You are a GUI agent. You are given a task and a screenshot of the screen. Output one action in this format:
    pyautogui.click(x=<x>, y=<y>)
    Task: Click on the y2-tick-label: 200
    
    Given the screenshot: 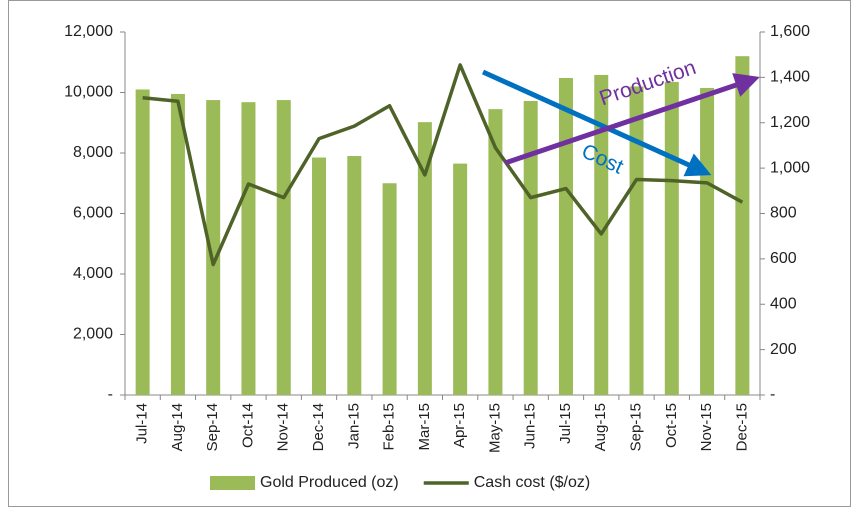 What is the action you would take?
    pyautogui.click(x=783, y=349)
    